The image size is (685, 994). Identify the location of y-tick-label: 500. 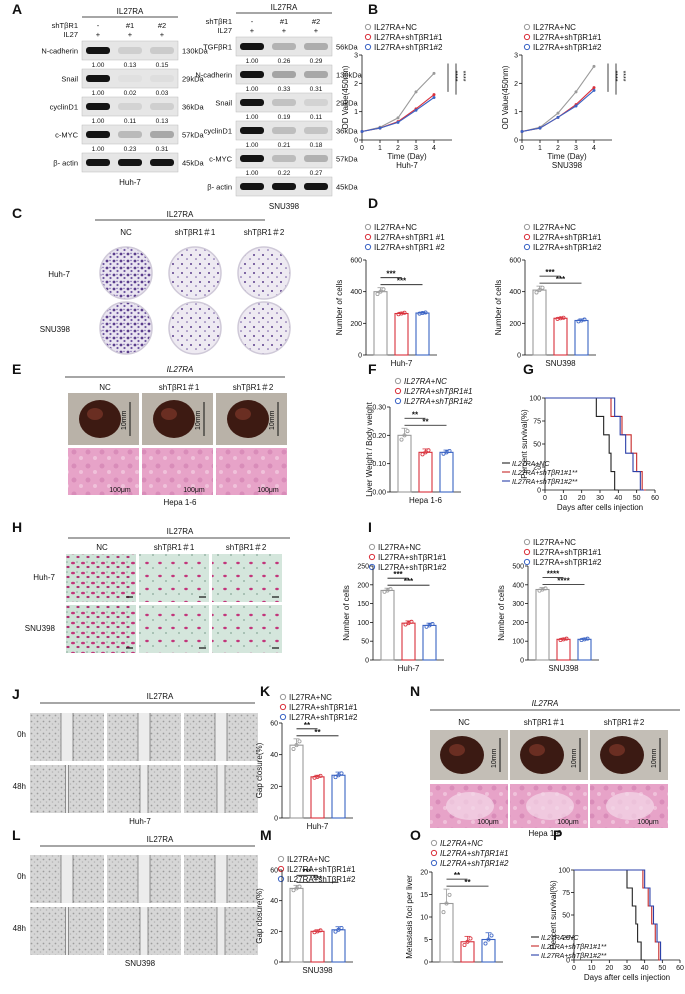
(518, 567).